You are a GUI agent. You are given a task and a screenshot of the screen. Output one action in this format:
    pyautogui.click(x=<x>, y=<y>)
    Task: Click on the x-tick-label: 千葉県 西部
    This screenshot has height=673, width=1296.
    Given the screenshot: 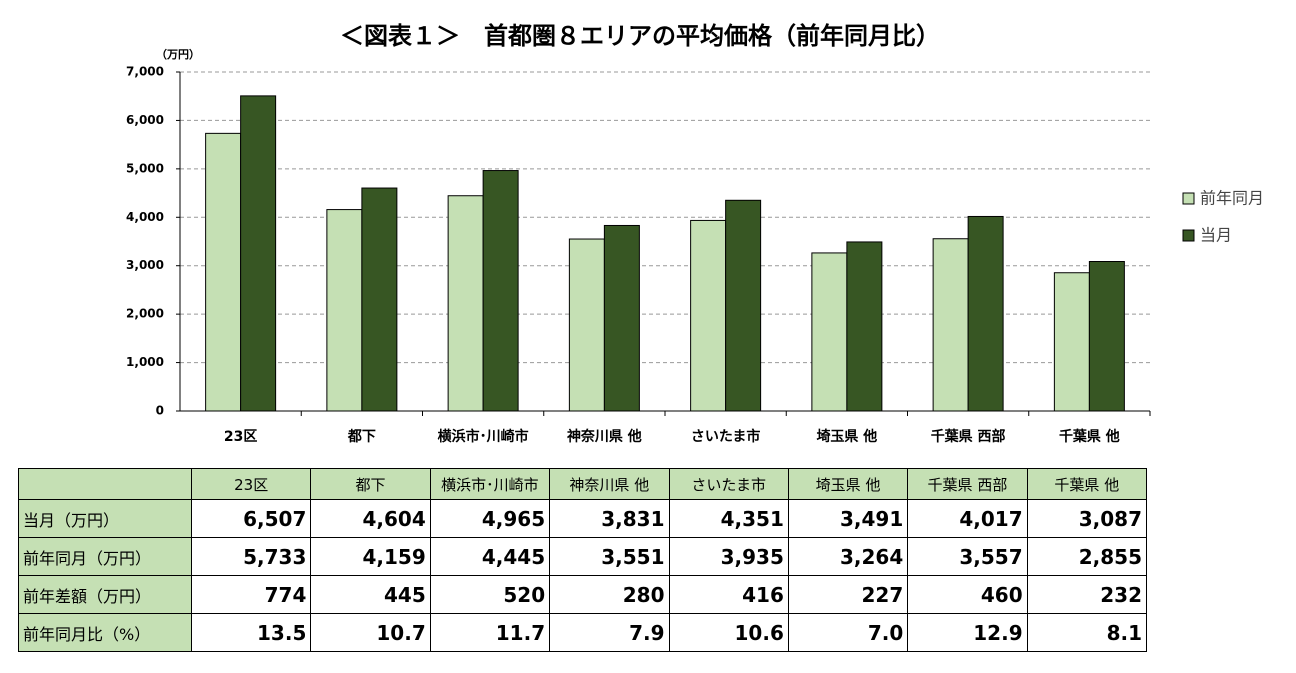 What is the action you would take?
    pyautogui.click(x=968, y=436)
    